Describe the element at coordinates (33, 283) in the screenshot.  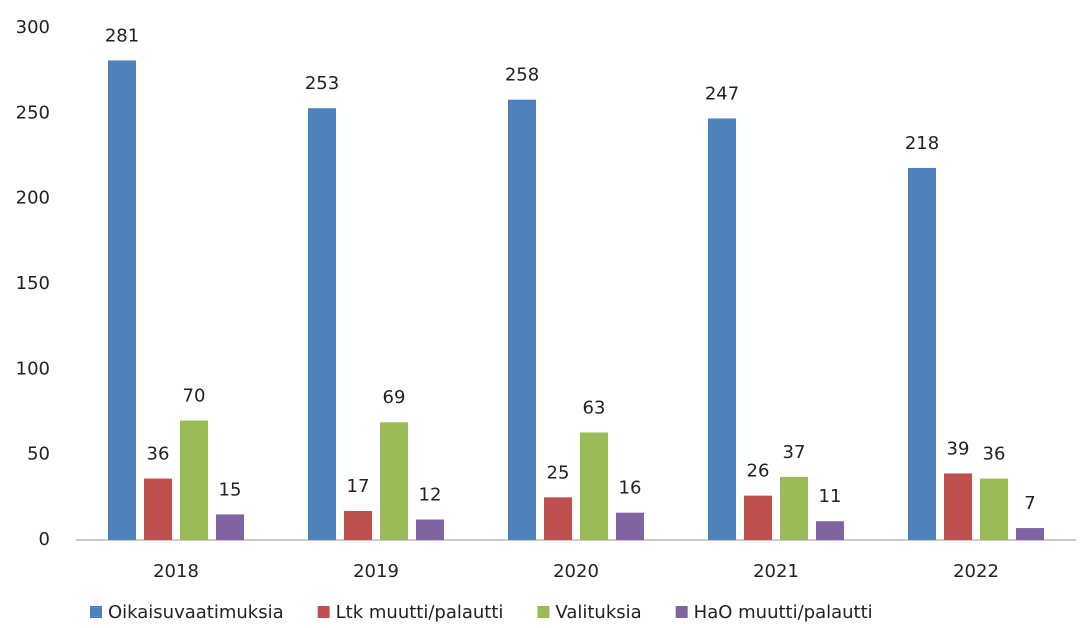
I see `y-tick-label: 150` at that location.